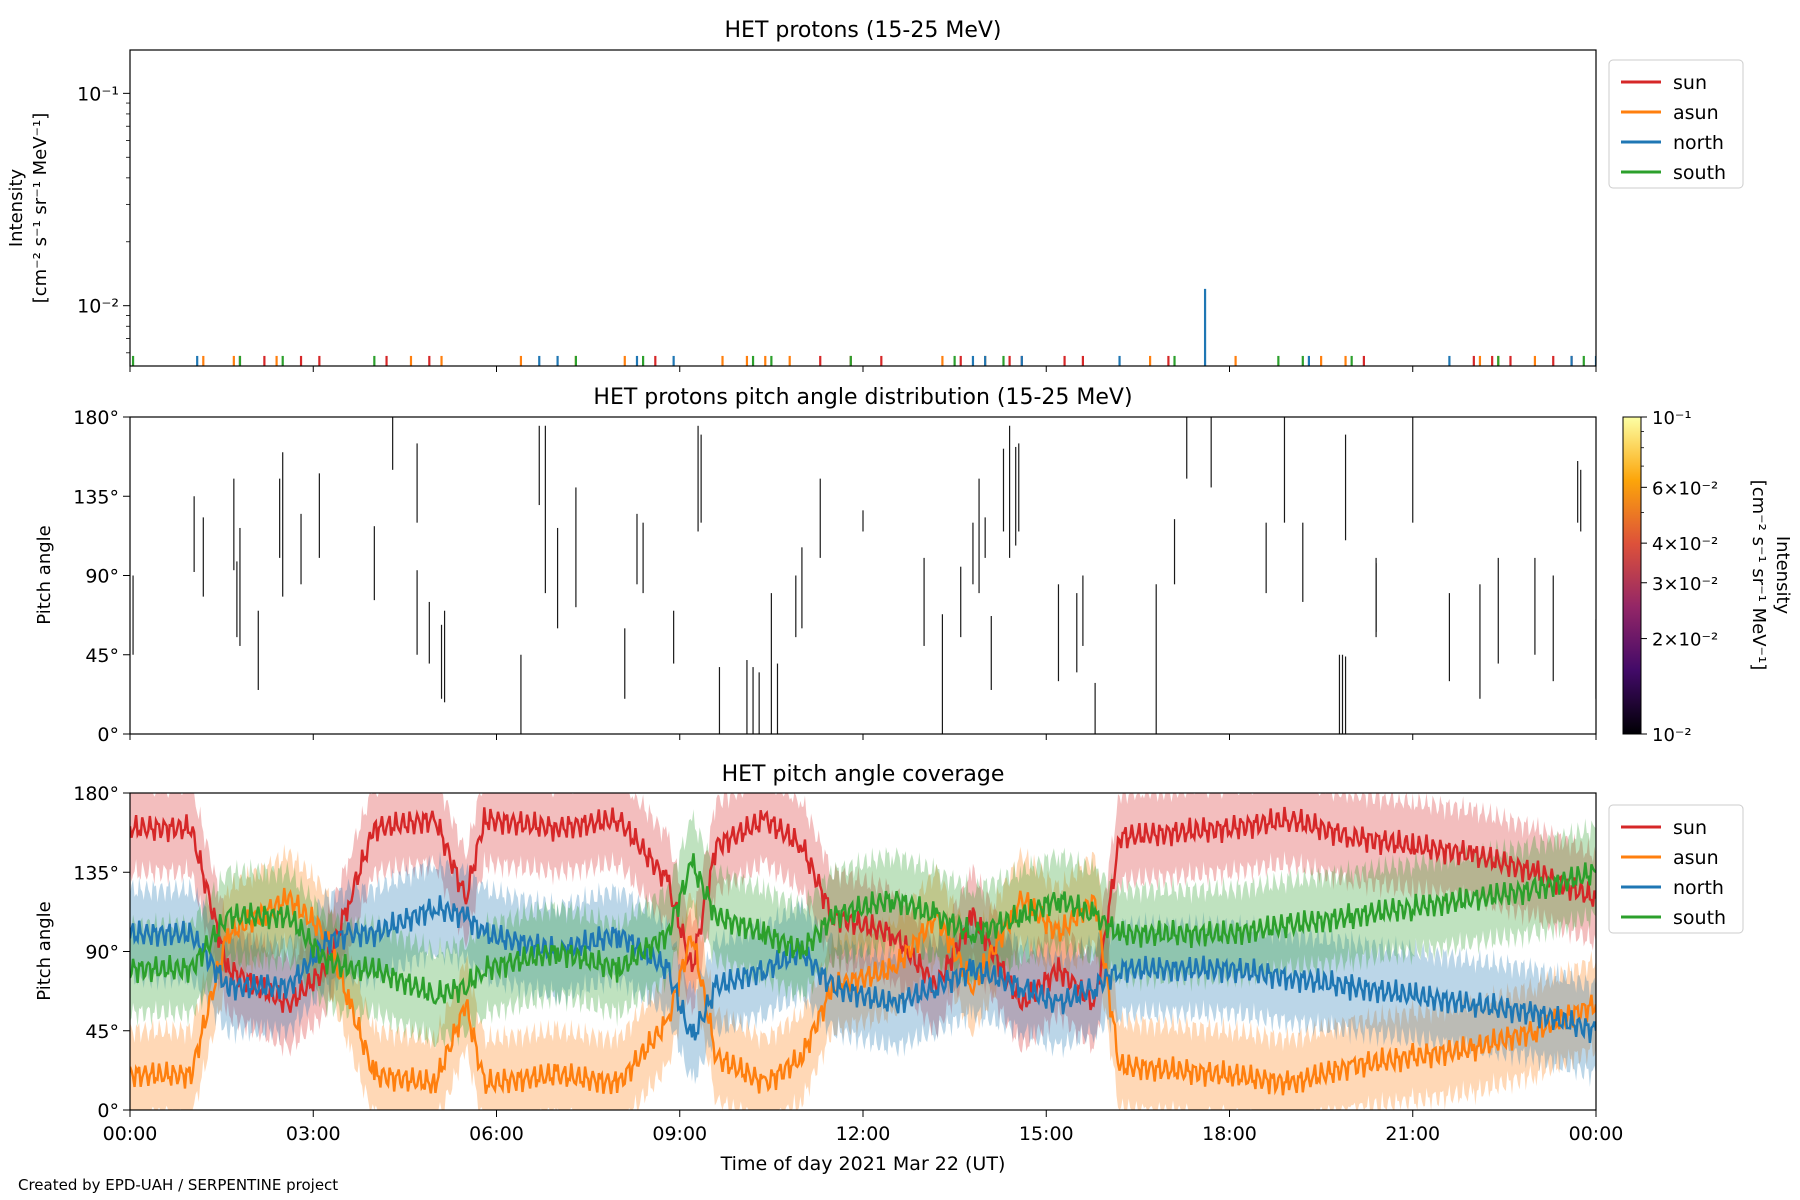 The image size is (1800, 1200). I want to click on pad-ytick-label: 135°, so click(96, 497).